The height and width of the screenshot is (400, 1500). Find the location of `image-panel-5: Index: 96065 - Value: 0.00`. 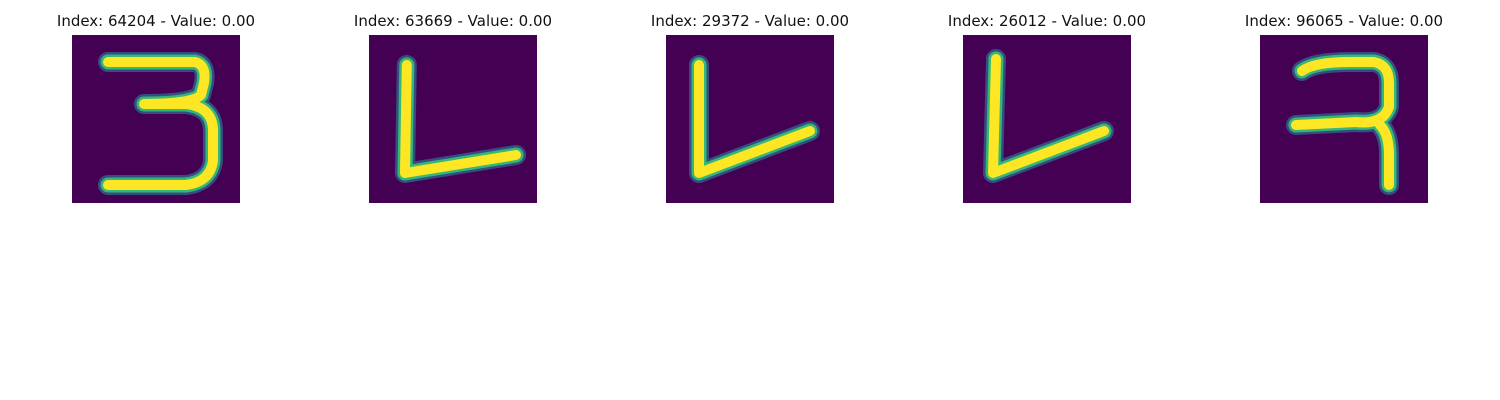

image-panel-5: Index: 96065 - Value: 0.00 is located at coordinates (1344, 107).